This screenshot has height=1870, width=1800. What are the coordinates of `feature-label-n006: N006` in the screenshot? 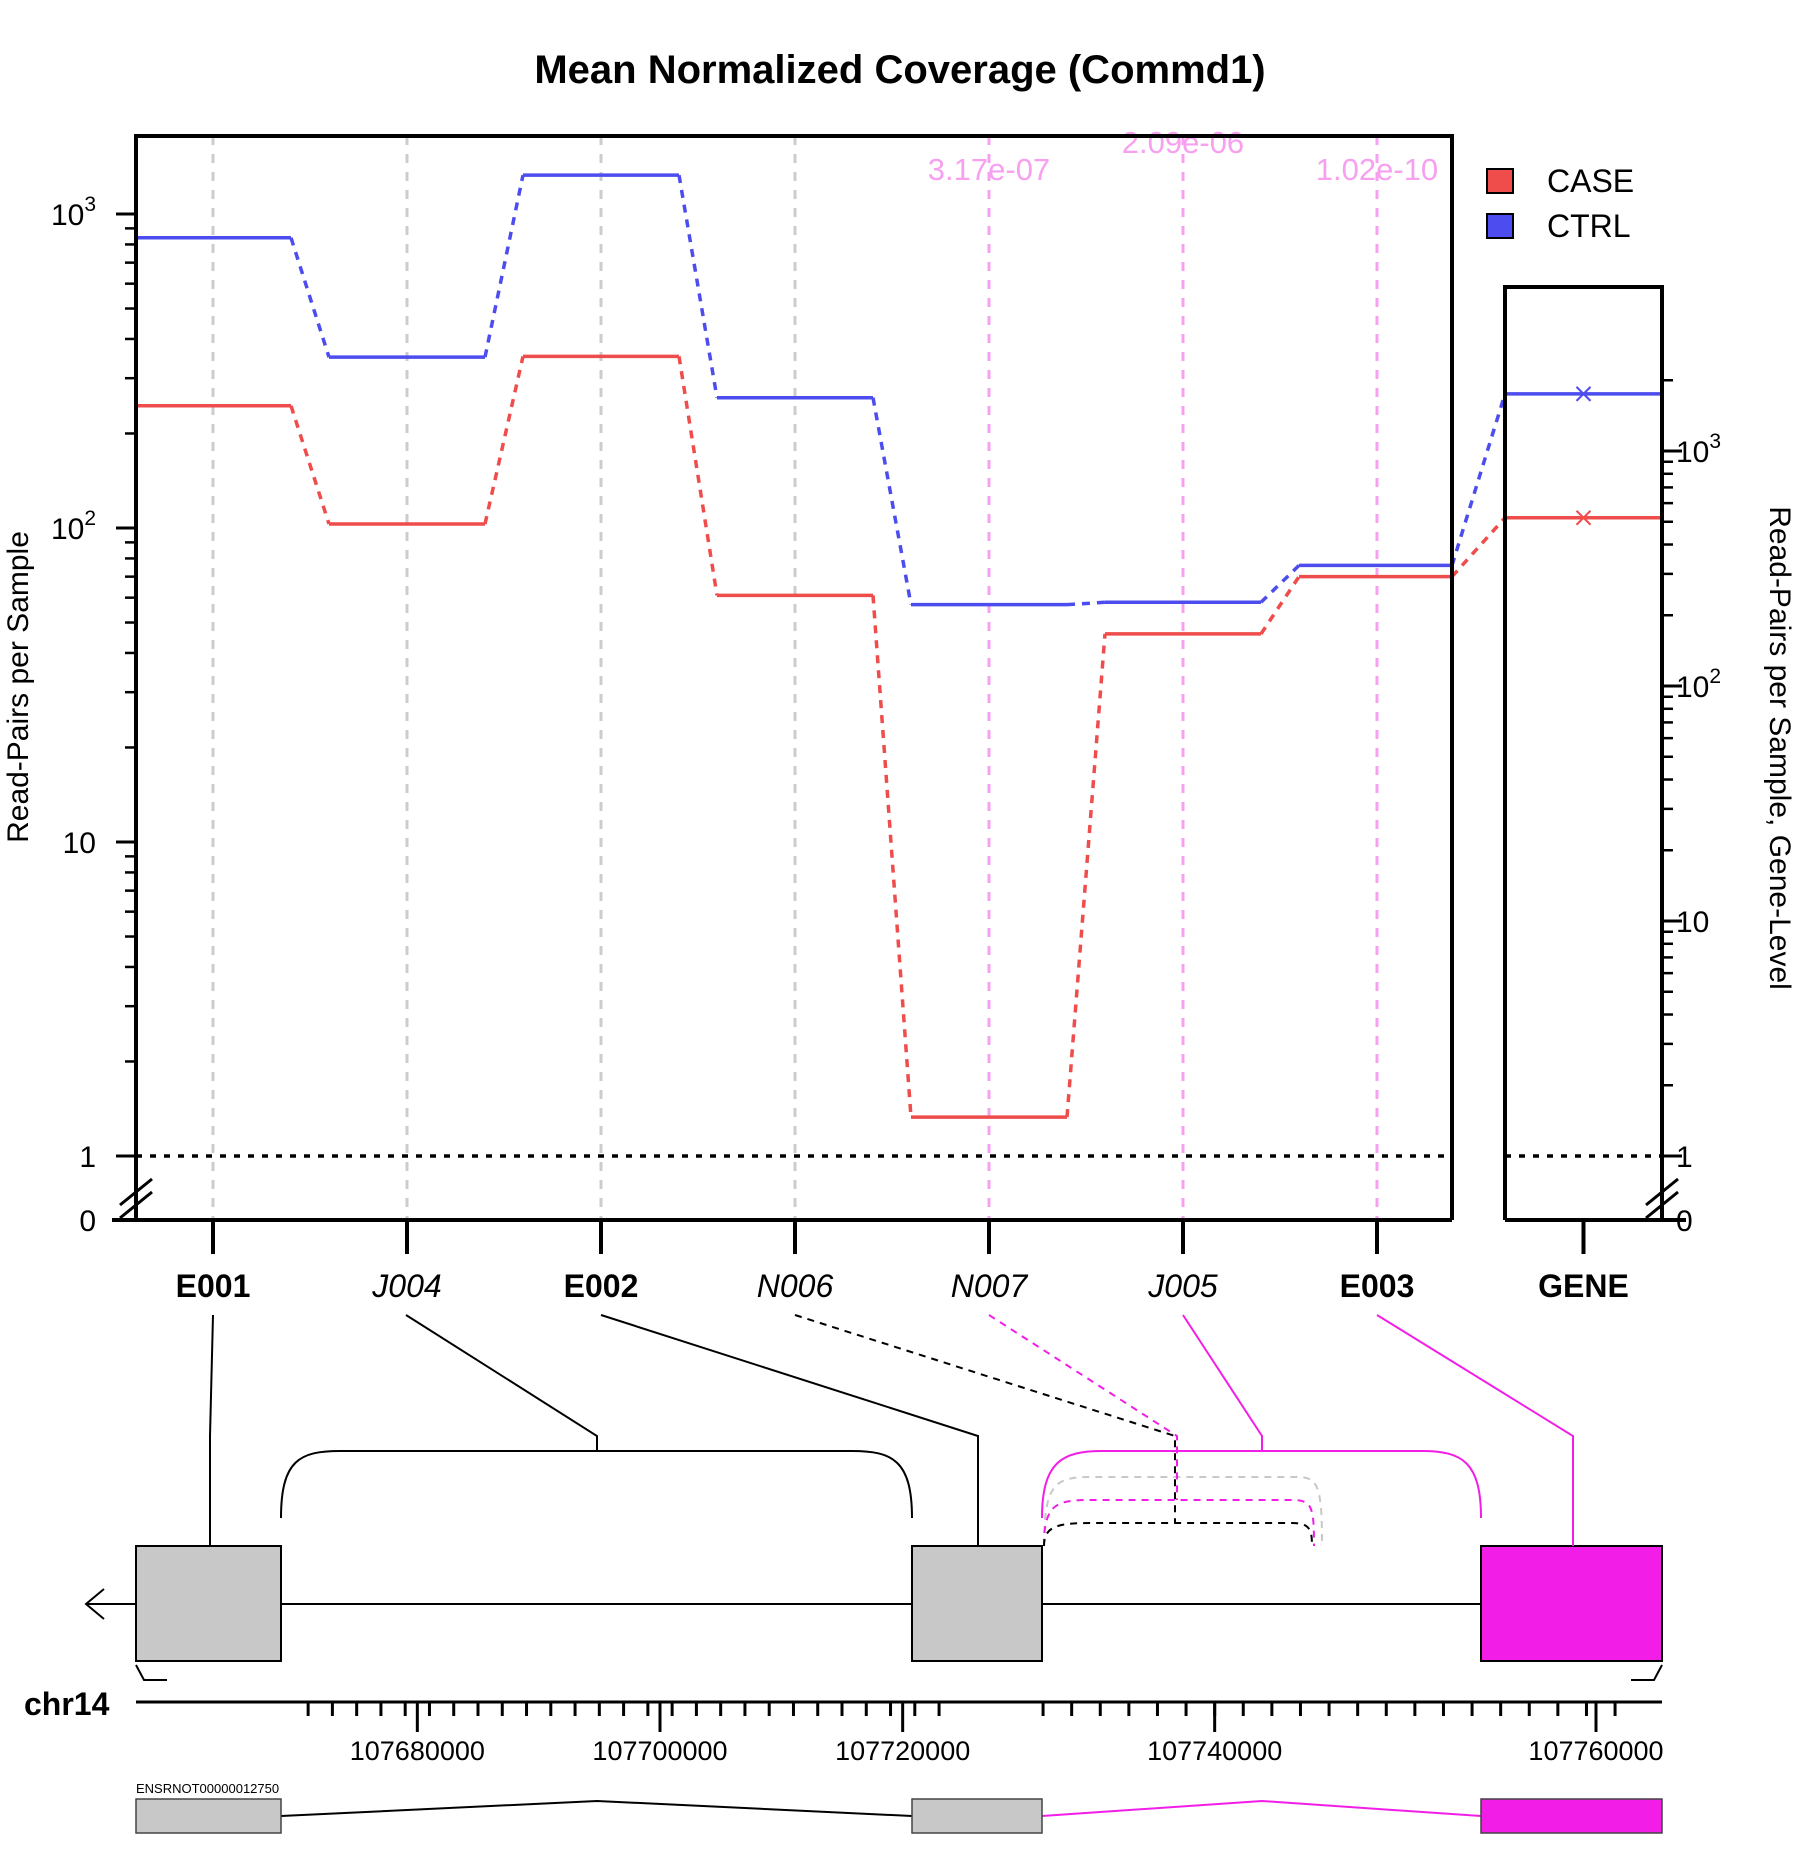 It's located at (795, 1286).